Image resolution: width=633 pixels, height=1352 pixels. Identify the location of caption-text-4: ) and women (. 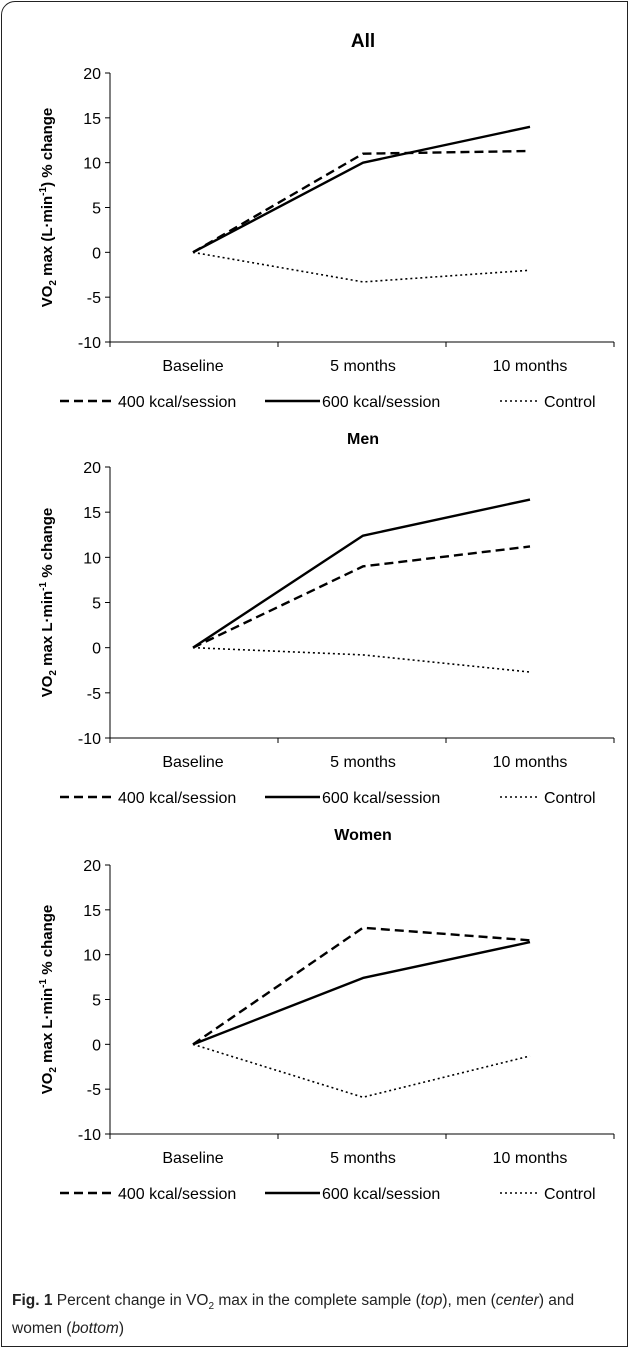
(293, 1315).